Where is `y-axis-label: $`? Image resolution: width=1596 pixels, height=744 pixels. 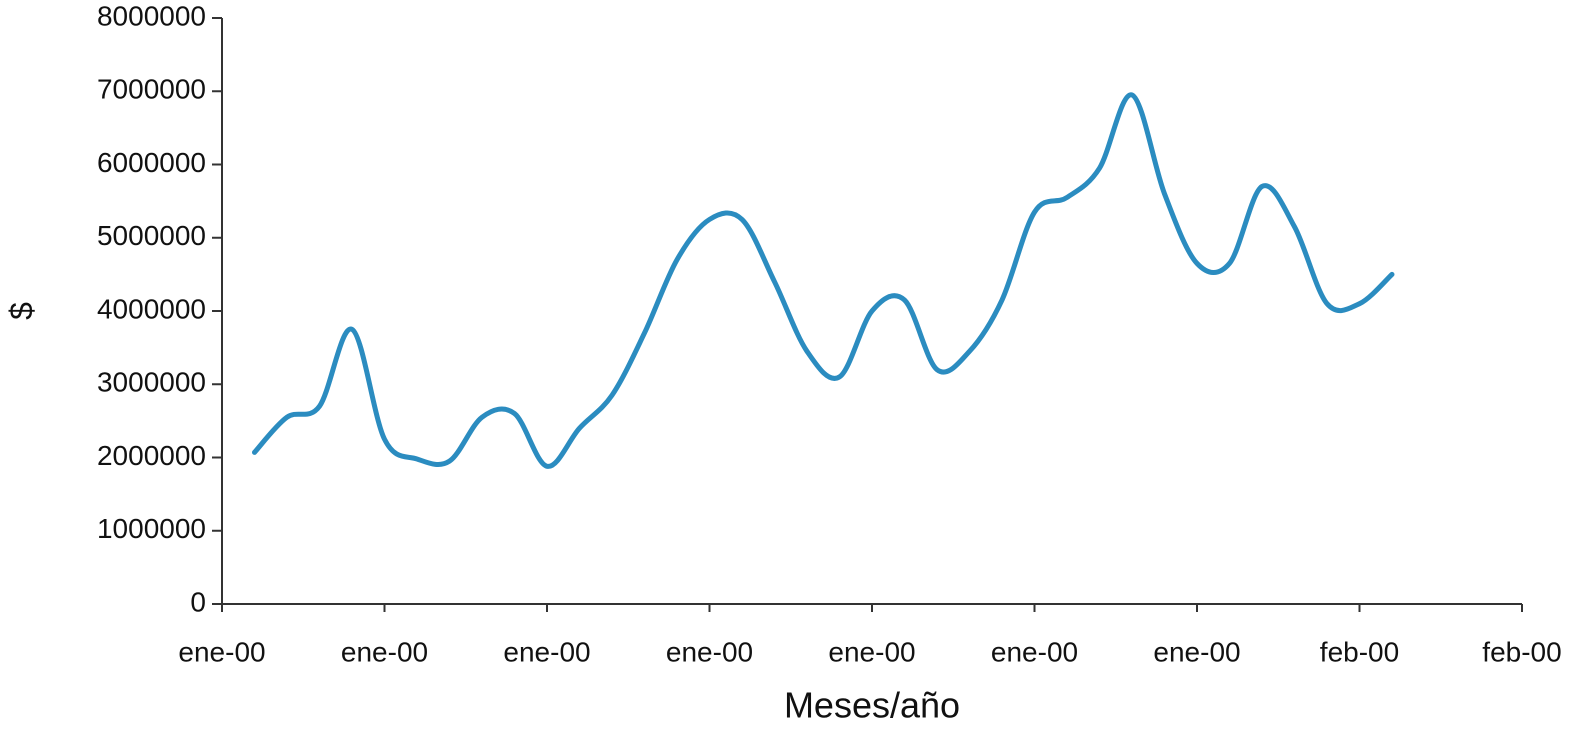 y-axis-label: $ is located at coordinates (21, 311).